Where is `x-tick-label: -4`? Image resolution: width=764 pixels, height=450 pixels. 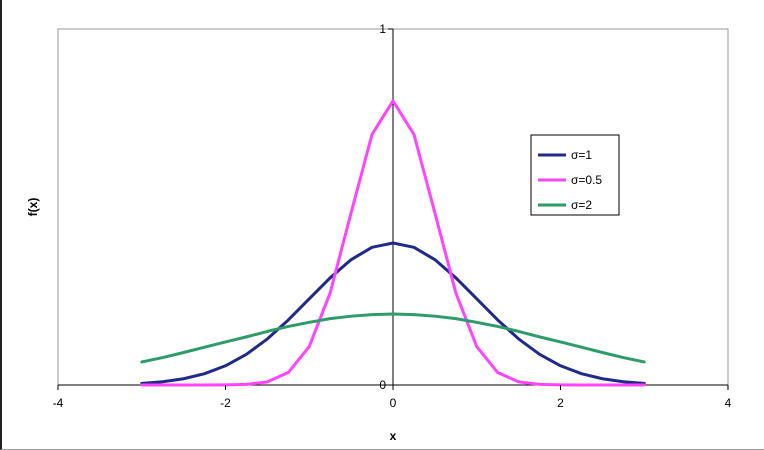
x-tick-label: -4 is located at coordinates (58, 403).